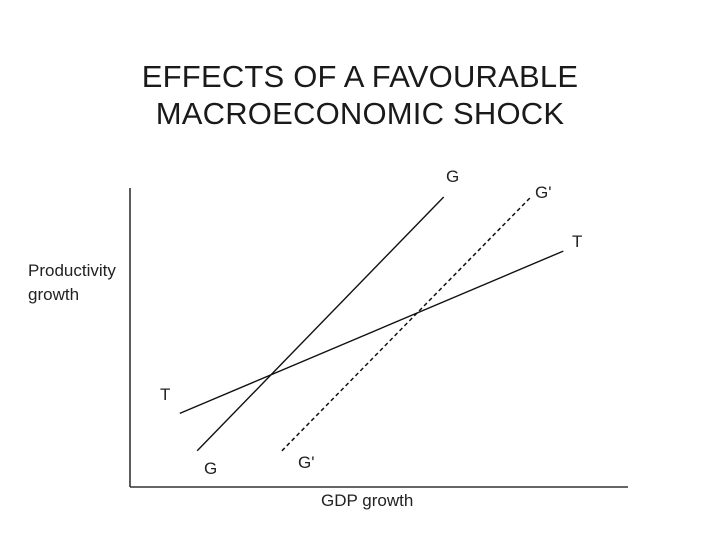  Describe the element at coordinates (53, 294) in the screenshot. I see `y-axis-label-line-2: growth` at that location.